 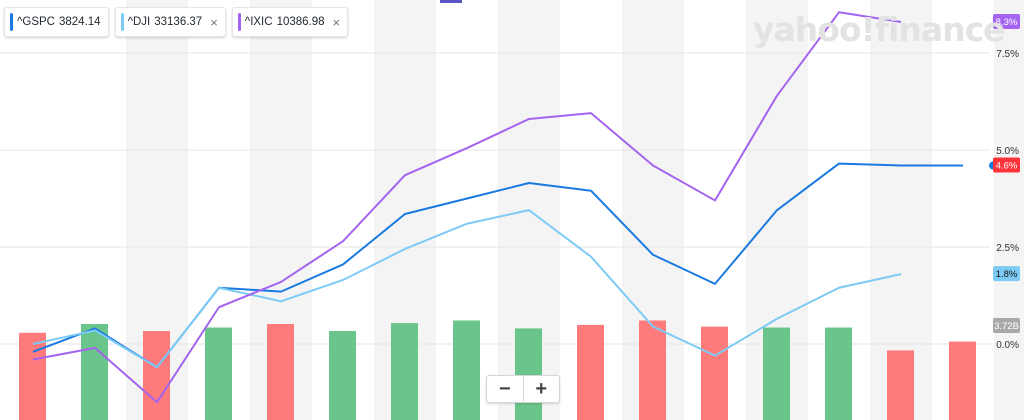 What do you see at coordinates (80, 22) in the screenshot?
I see `legend-value: 3824.14` at bounding box center [80, 22].